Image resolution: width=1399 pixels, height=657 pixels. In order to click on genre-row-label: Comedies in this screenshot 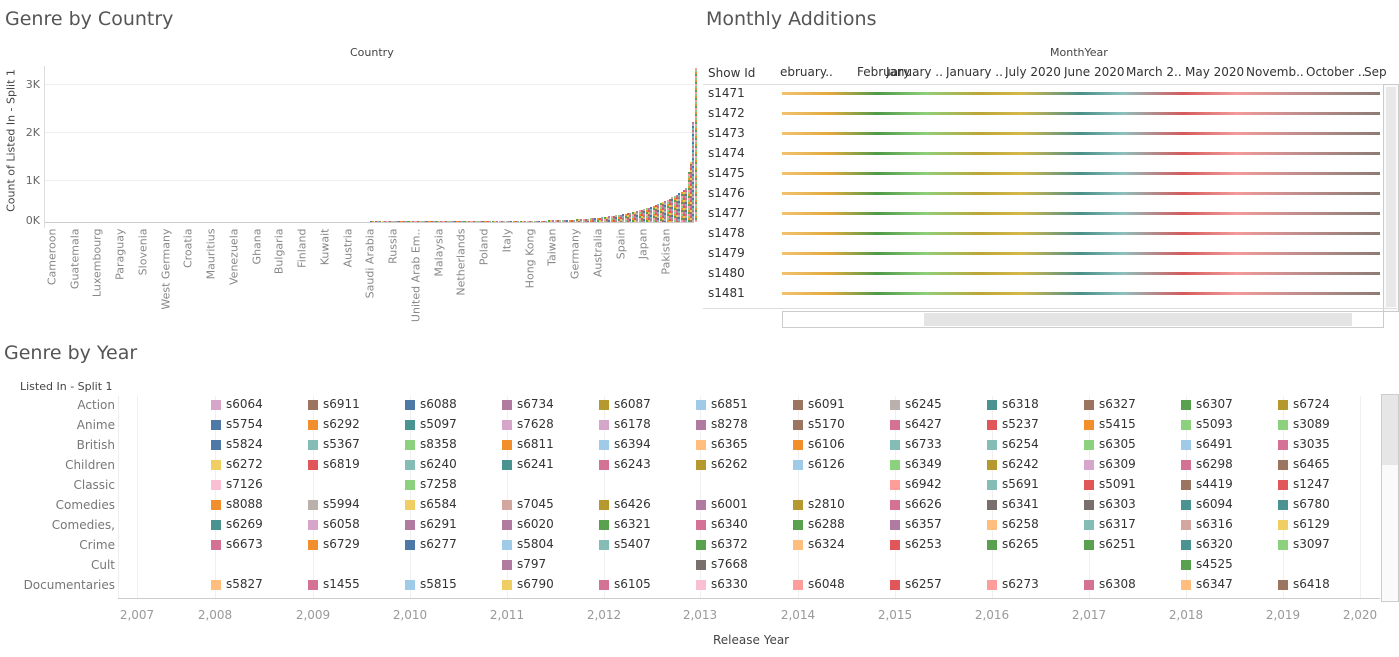, I will do `click(85, 505)`.